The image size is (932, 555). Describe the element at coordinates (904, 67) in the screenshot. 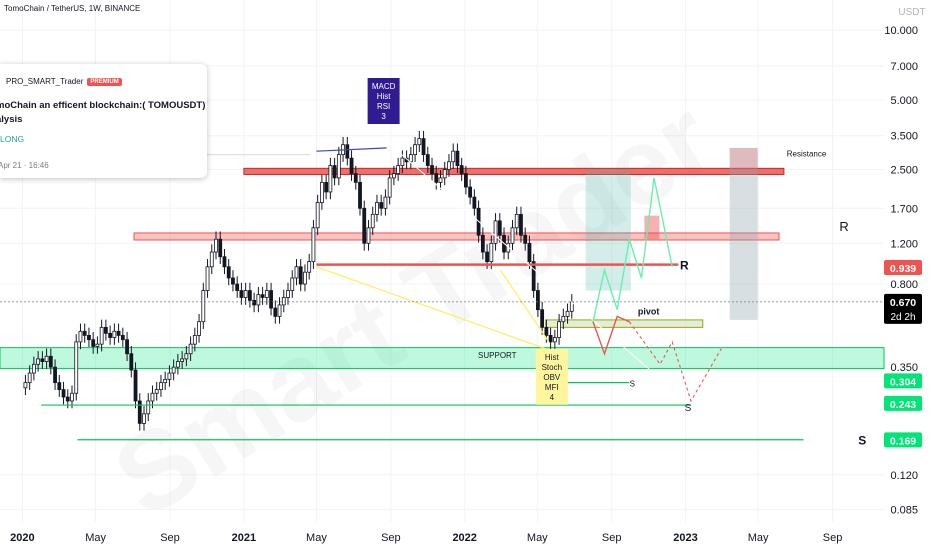

I see `y-tick-label: 7.000` at that location.